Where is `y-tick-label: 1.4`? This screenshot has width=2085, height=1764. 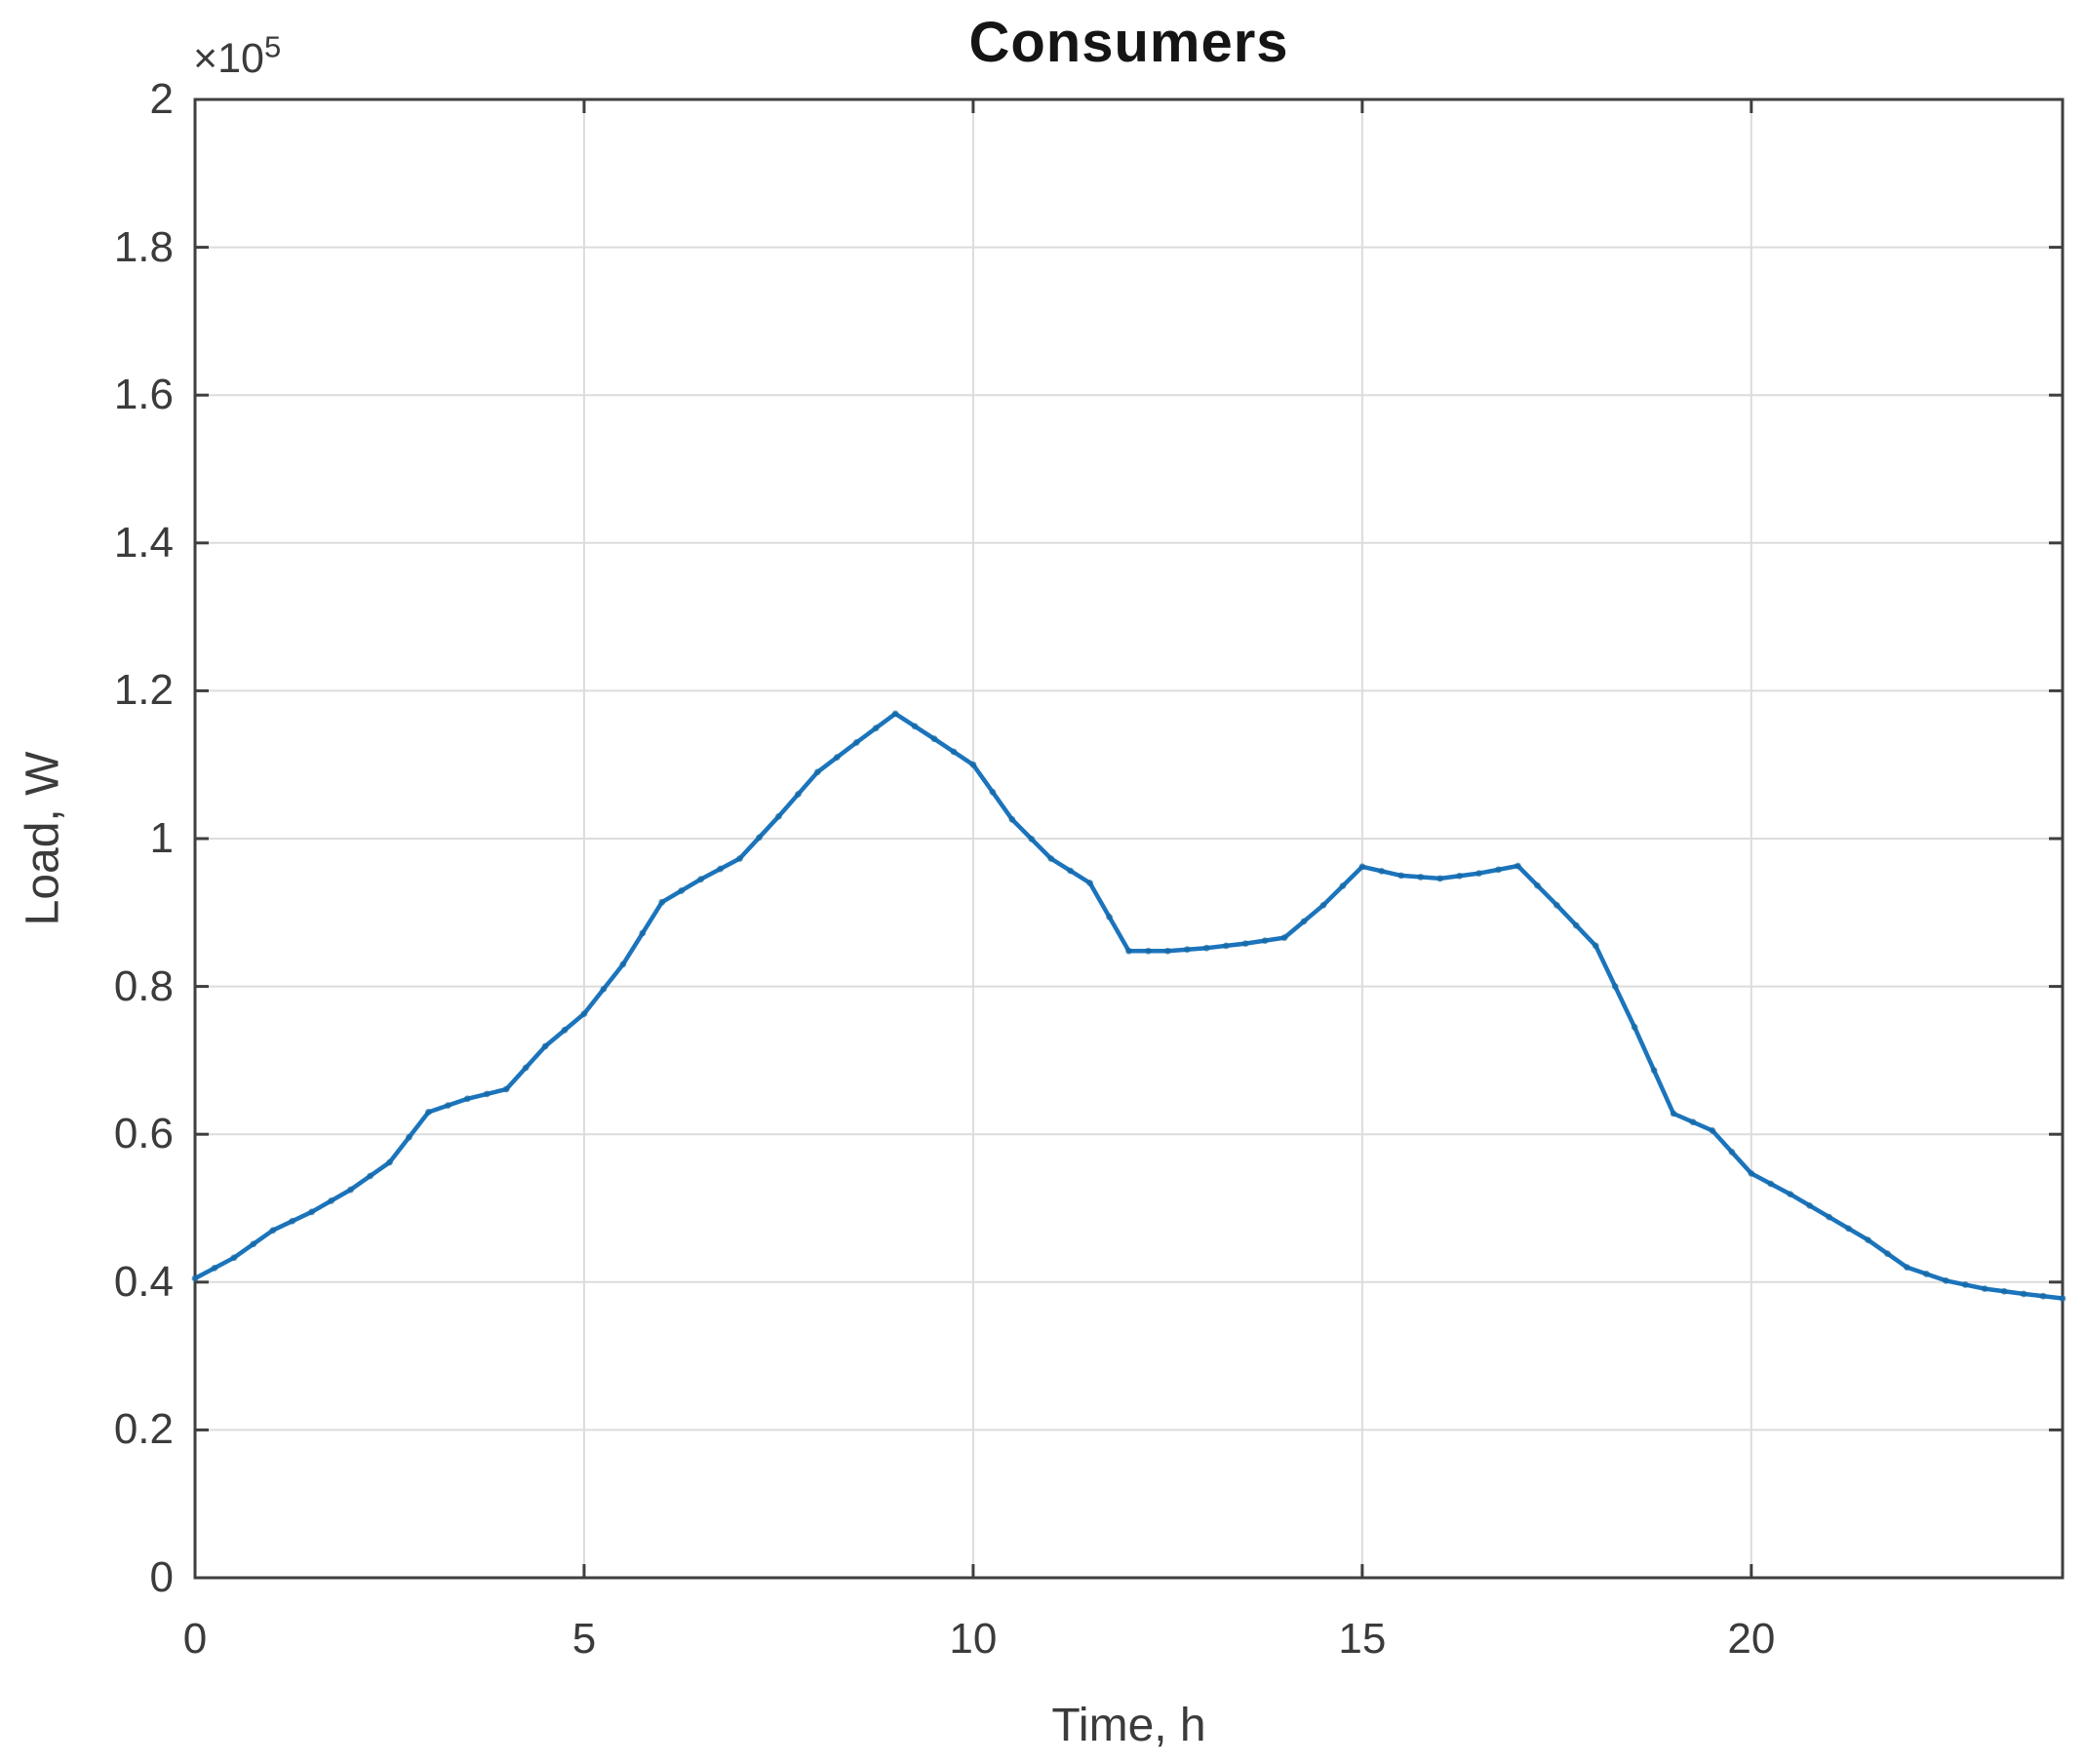
y-tick-label: 1.4 is located at coordinates (143, 542).